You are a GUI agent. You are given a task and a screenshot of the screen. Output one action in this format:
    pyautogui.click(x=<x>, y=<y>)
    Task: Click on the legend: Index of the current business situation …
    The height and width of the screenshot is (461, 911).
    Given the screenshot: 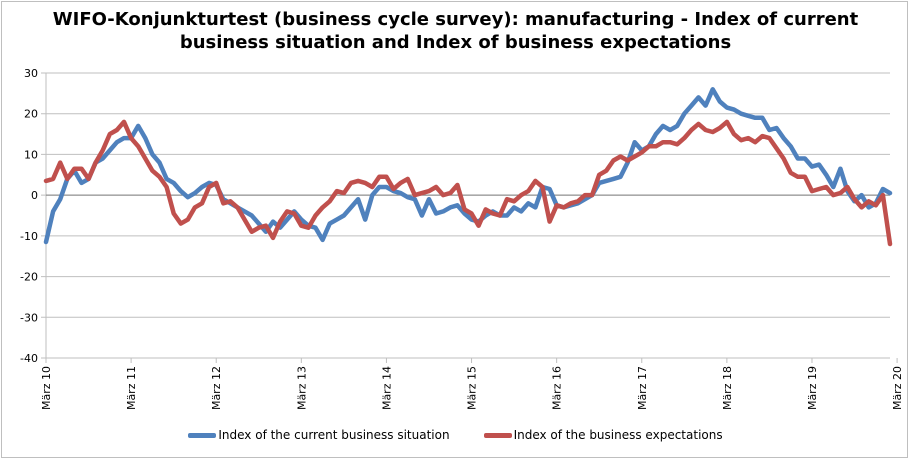 What is the action you would take?
    pyautogui.click(x=455, y=435)
    